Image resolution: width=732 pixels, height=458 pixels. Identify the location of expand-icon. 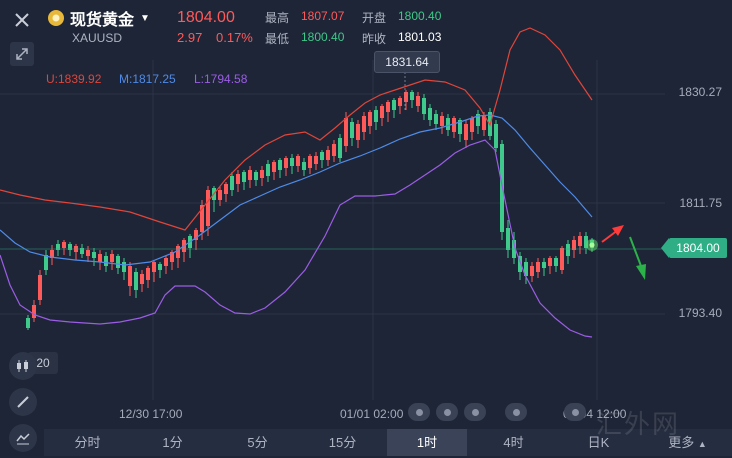
(22, 54).